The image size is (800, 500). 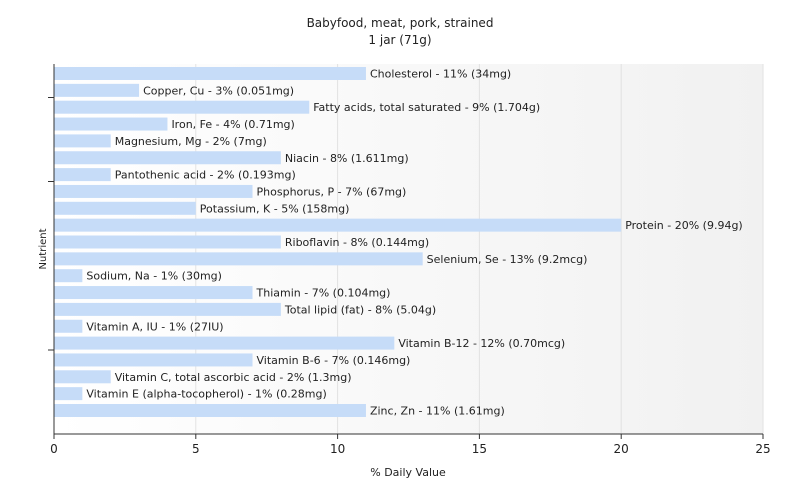 What do you see at coordinates (218, 90) in the screenshot?
I see `bar-label: Copper, Cu - 3% (0.051mg)` at bounding box center [218, 90].